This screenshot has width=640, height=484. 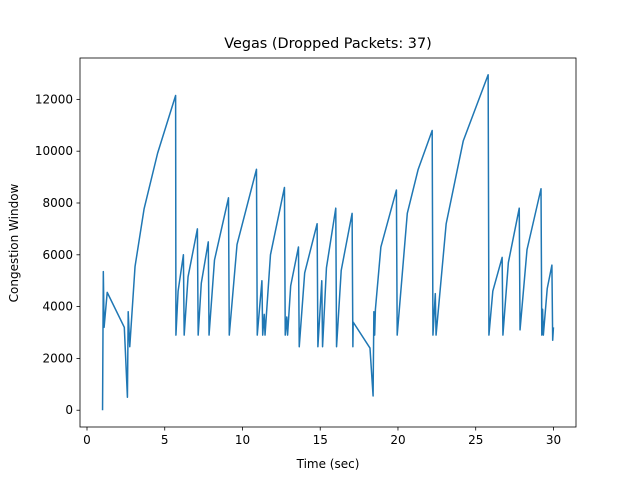 What do you see at coordinates (320, 440) in the screenshot?
I see `x-tick-label: 15` at bounding box center [320, 440].